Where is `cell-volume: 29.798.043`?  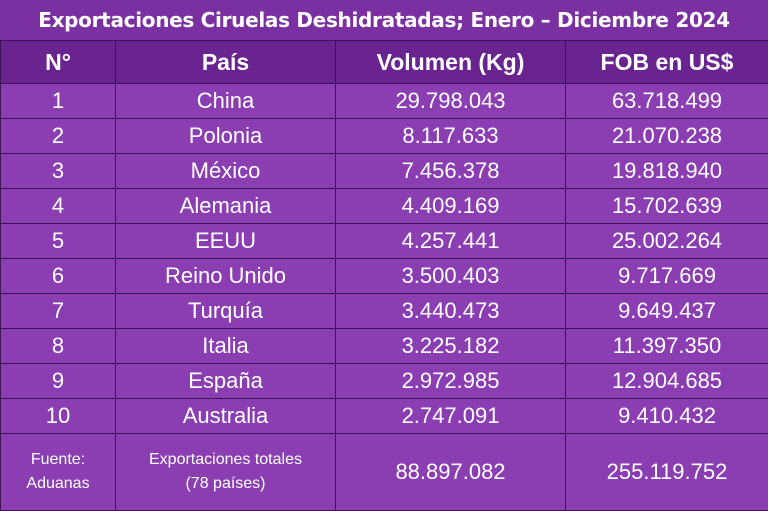 cell-volume: 29.798.043 is located at coordinates (451, 101).